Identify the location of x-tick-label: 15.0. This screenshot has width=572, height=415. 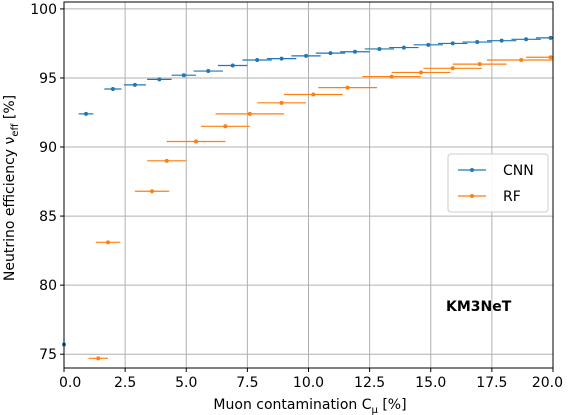
(430, 383).